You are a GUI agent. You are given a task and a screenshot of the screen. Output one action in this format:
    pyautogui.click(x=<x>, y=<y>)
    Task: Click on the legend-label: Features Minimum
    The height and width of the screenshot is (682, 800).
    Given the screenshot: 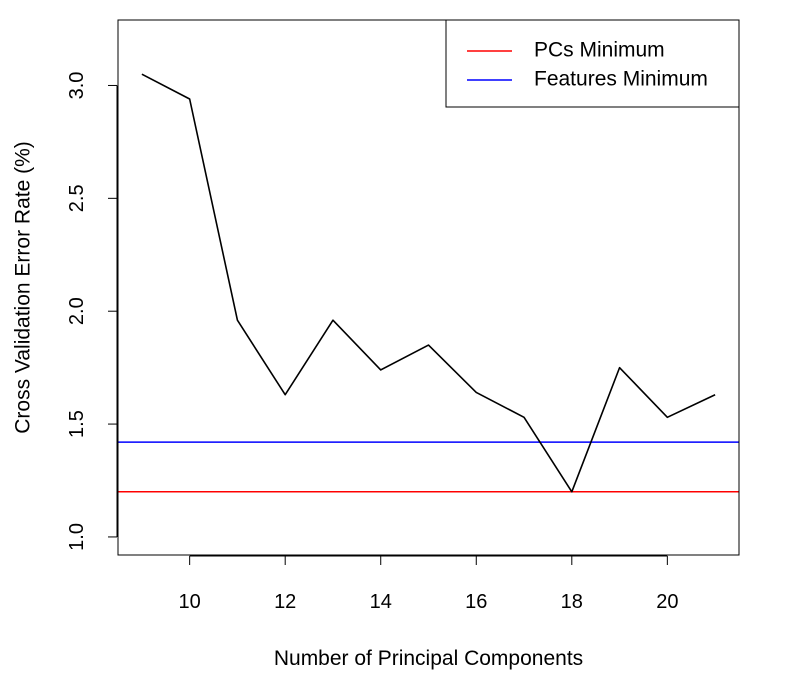 What is the action you would take?
    pyautogui.click(x=621, y=79)
    